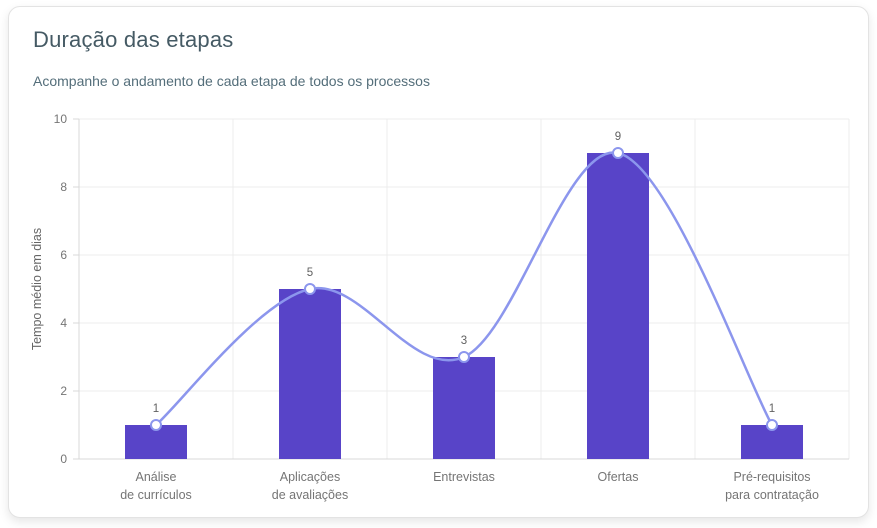 The height and width of the screenshot is (528, 877). Describe the element at coordinates (63, 255) in the screenshot. I see `y-tick-label: 6` at that location.